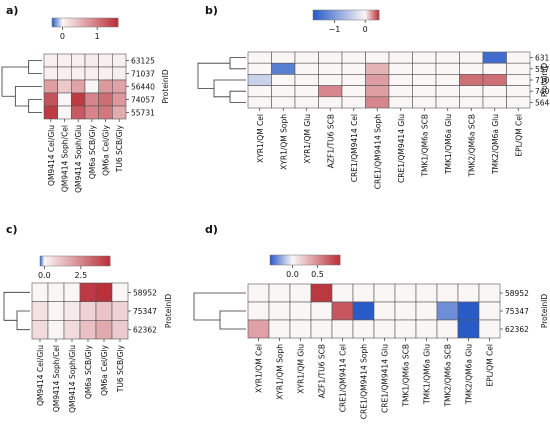 The height and width of the screenshot is (437, 550). What do you see at coordinates (354, 148) in the screenshot?
I see `col-label: CRE1/QM9414 Cel` at bounding box center [354, 148].